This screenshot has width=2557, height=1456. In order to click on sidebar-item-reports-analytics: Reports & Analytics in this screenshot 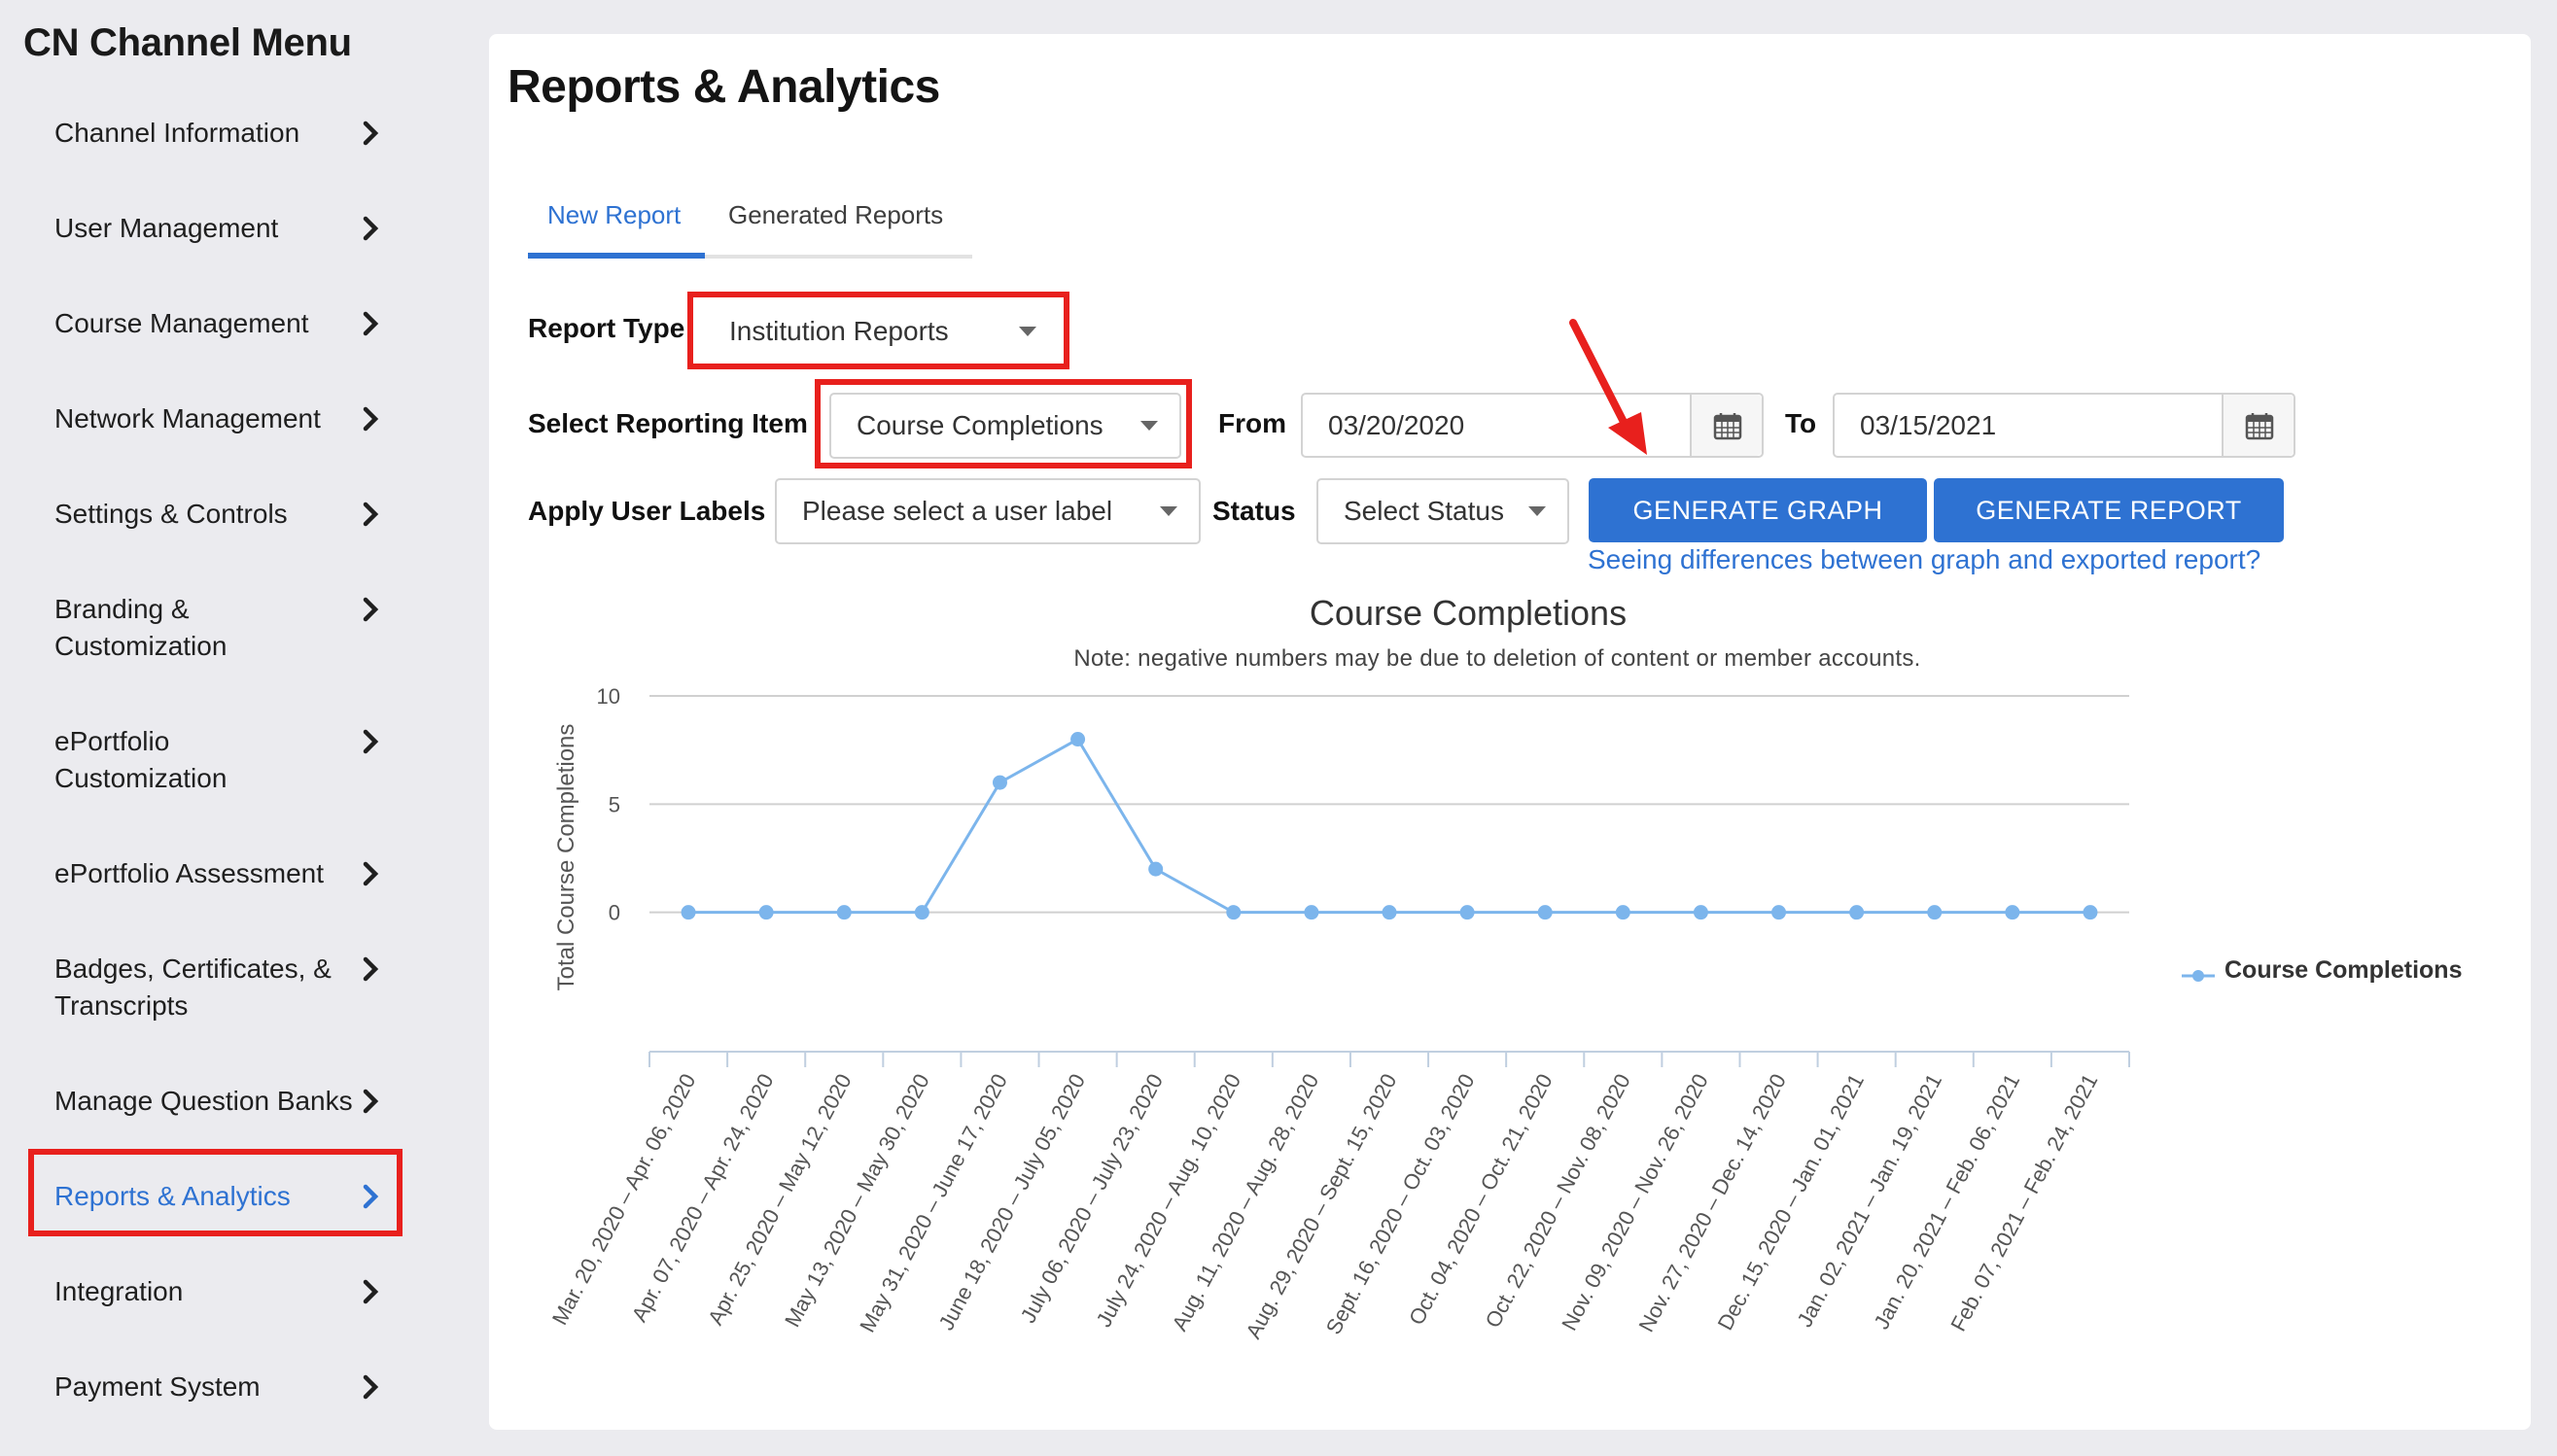, I will do `click(219, 1196)`.